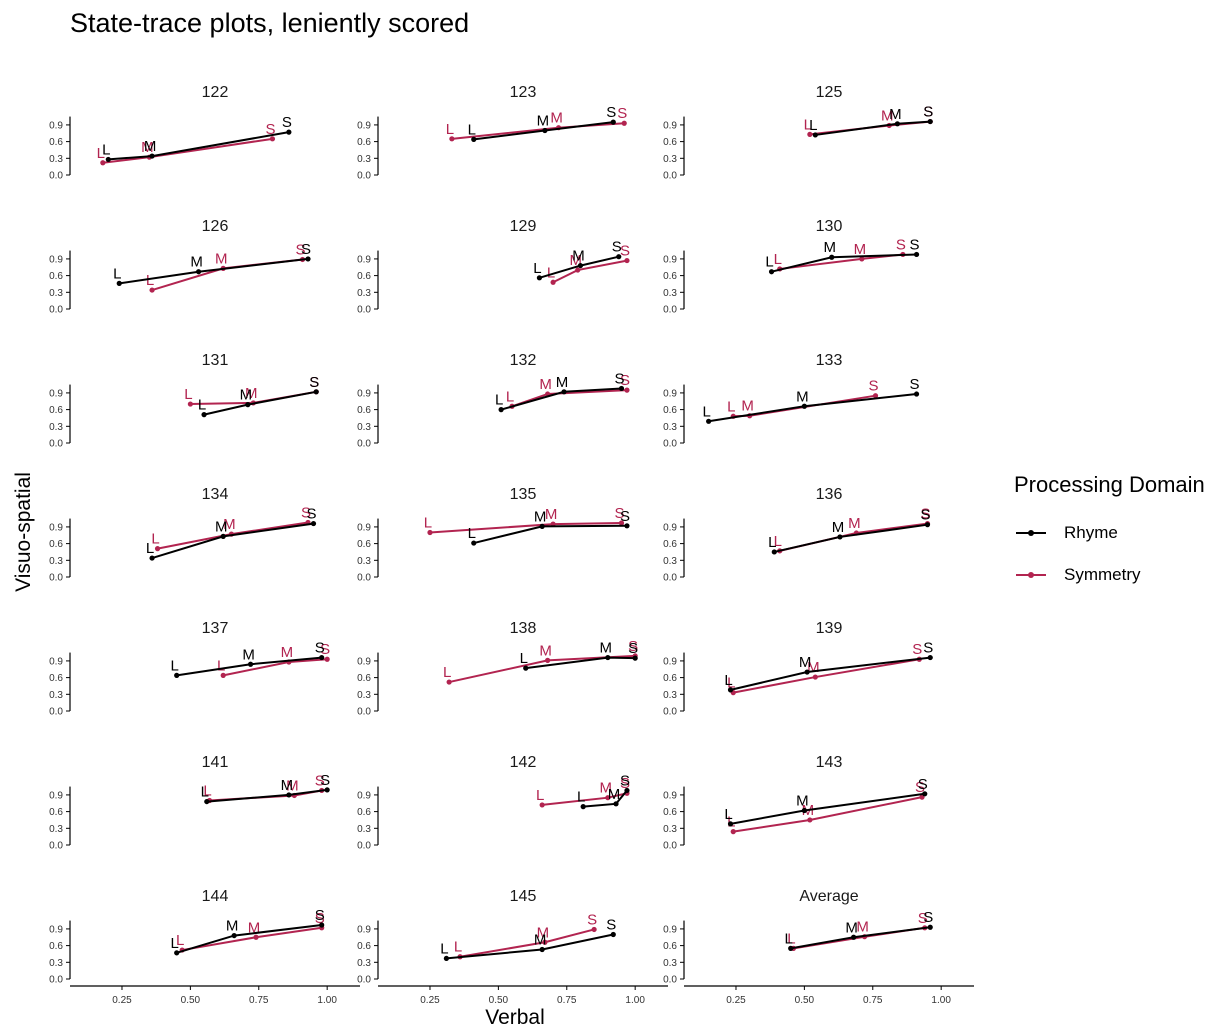 This screenshot has height=1030, width=1230. I want to click on legend-label-rhyme: Rhyme, so click(1091, 532).